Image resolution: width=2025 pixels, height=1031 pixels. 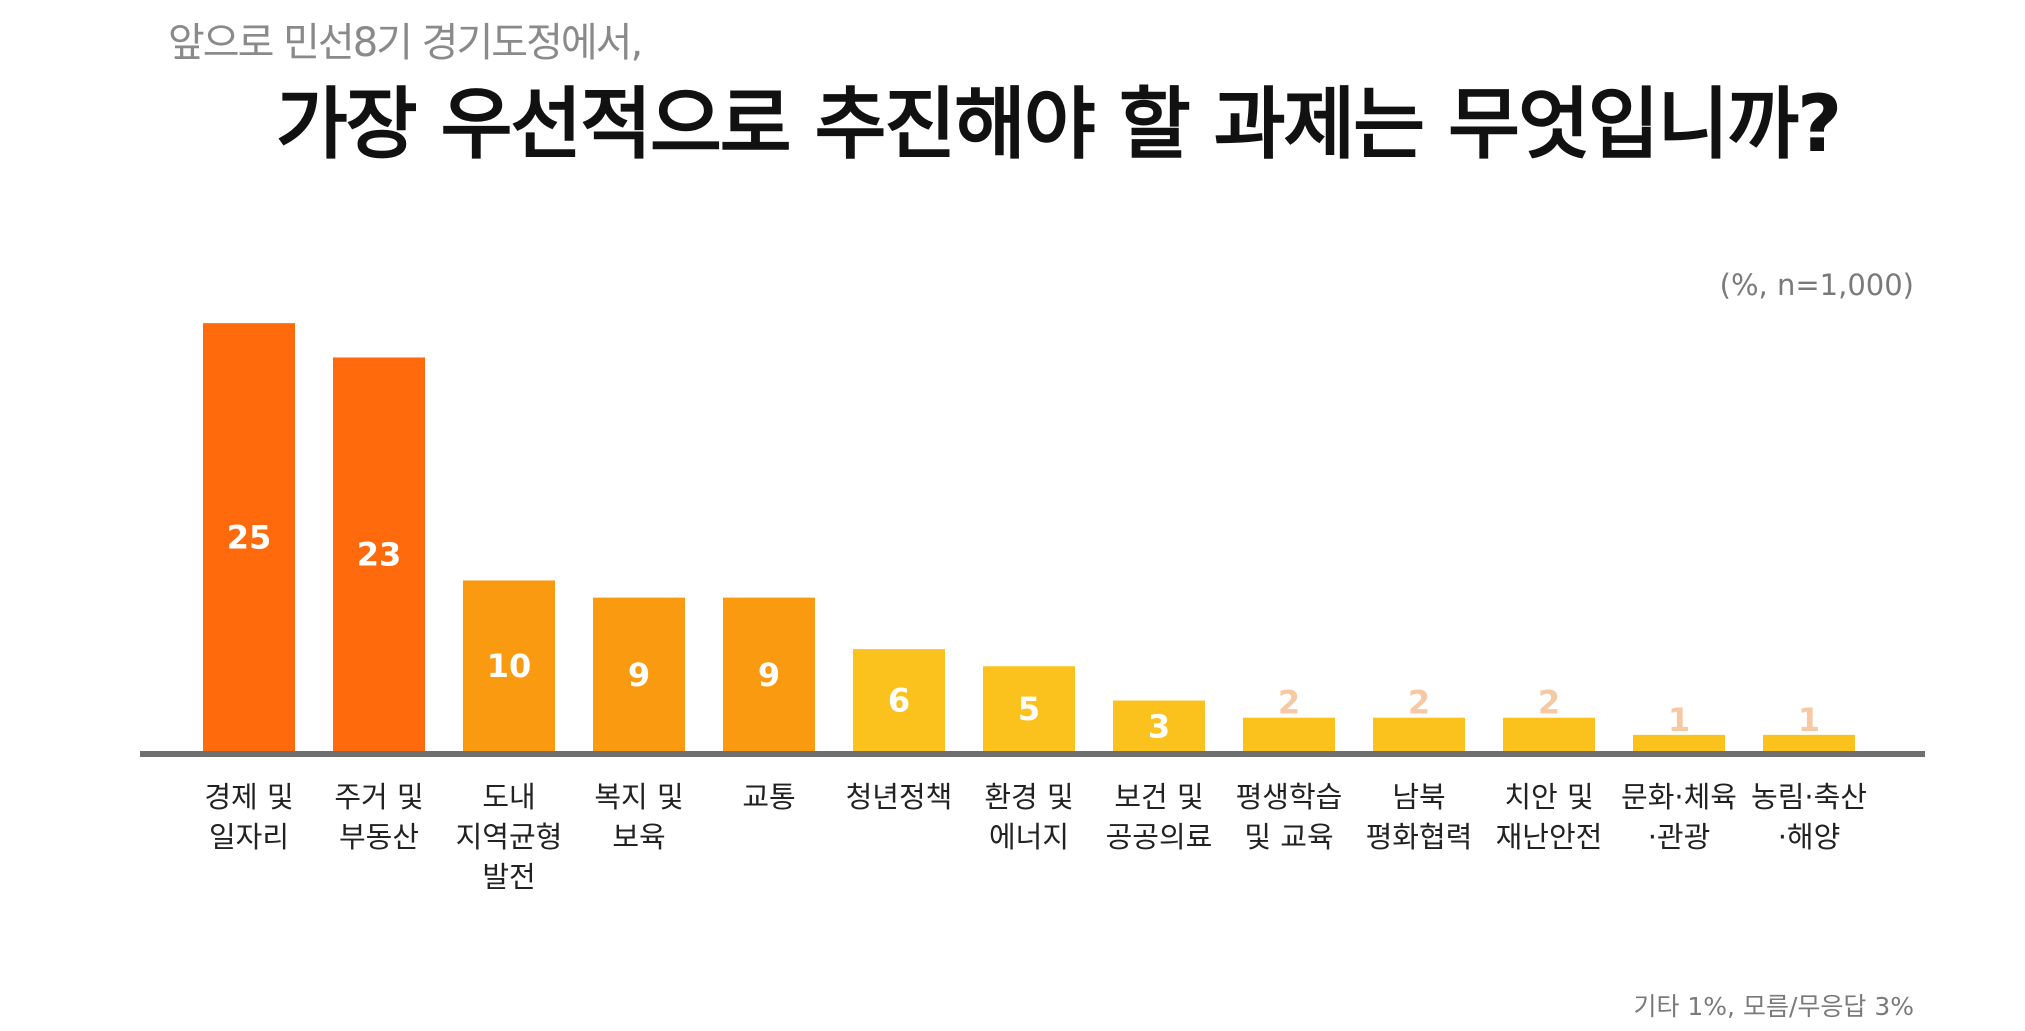 What do you see at coordinates (1289, 797) in the screenshot?
I see `category-label-8-line-0: 평생학습` at bounding box center [1289, 797].